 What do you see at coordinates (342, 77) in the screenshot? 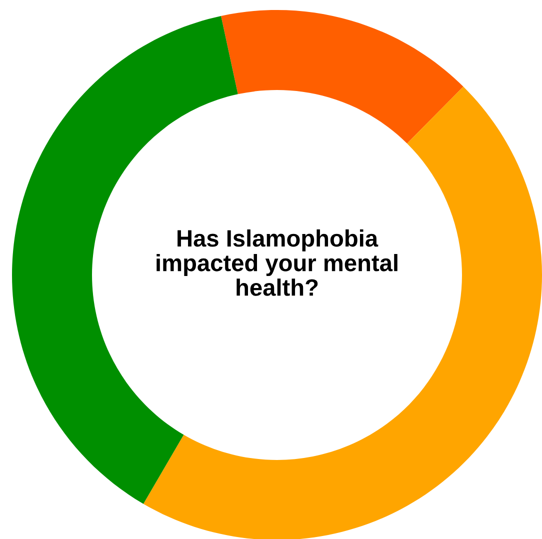
I see `donut-slice` at bounding box center [342, 77].